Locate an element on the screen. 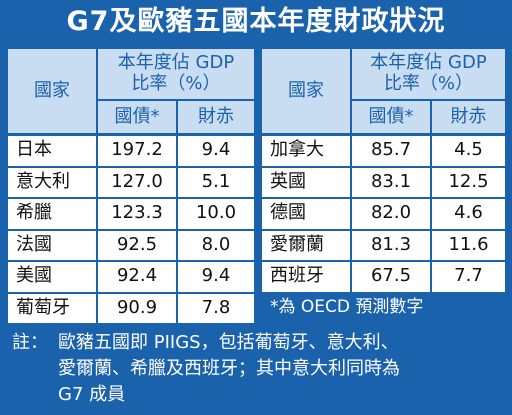 This screenshot has width=512, height=415. country-cell: 意大利 is located at coordinates (52, 182).